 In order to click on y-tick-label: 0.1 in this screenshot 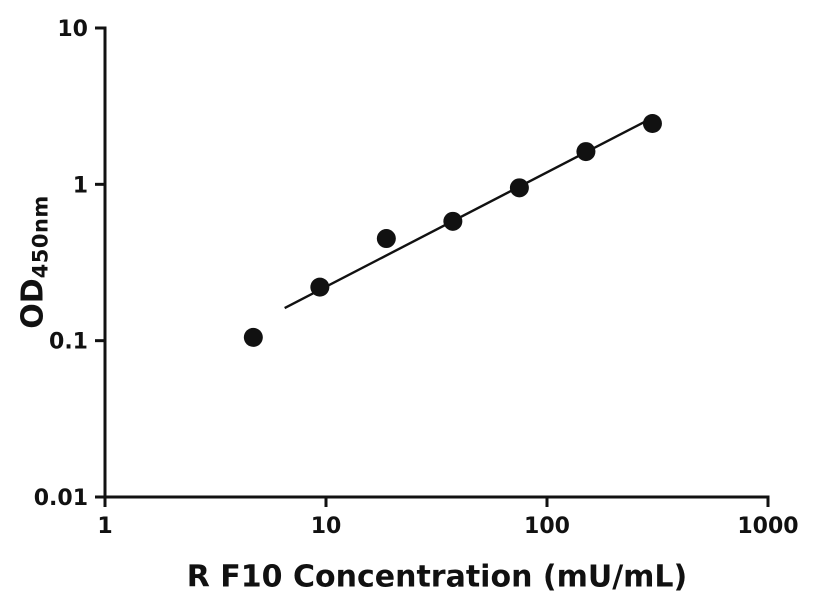, I will do `click(68, 342)`.